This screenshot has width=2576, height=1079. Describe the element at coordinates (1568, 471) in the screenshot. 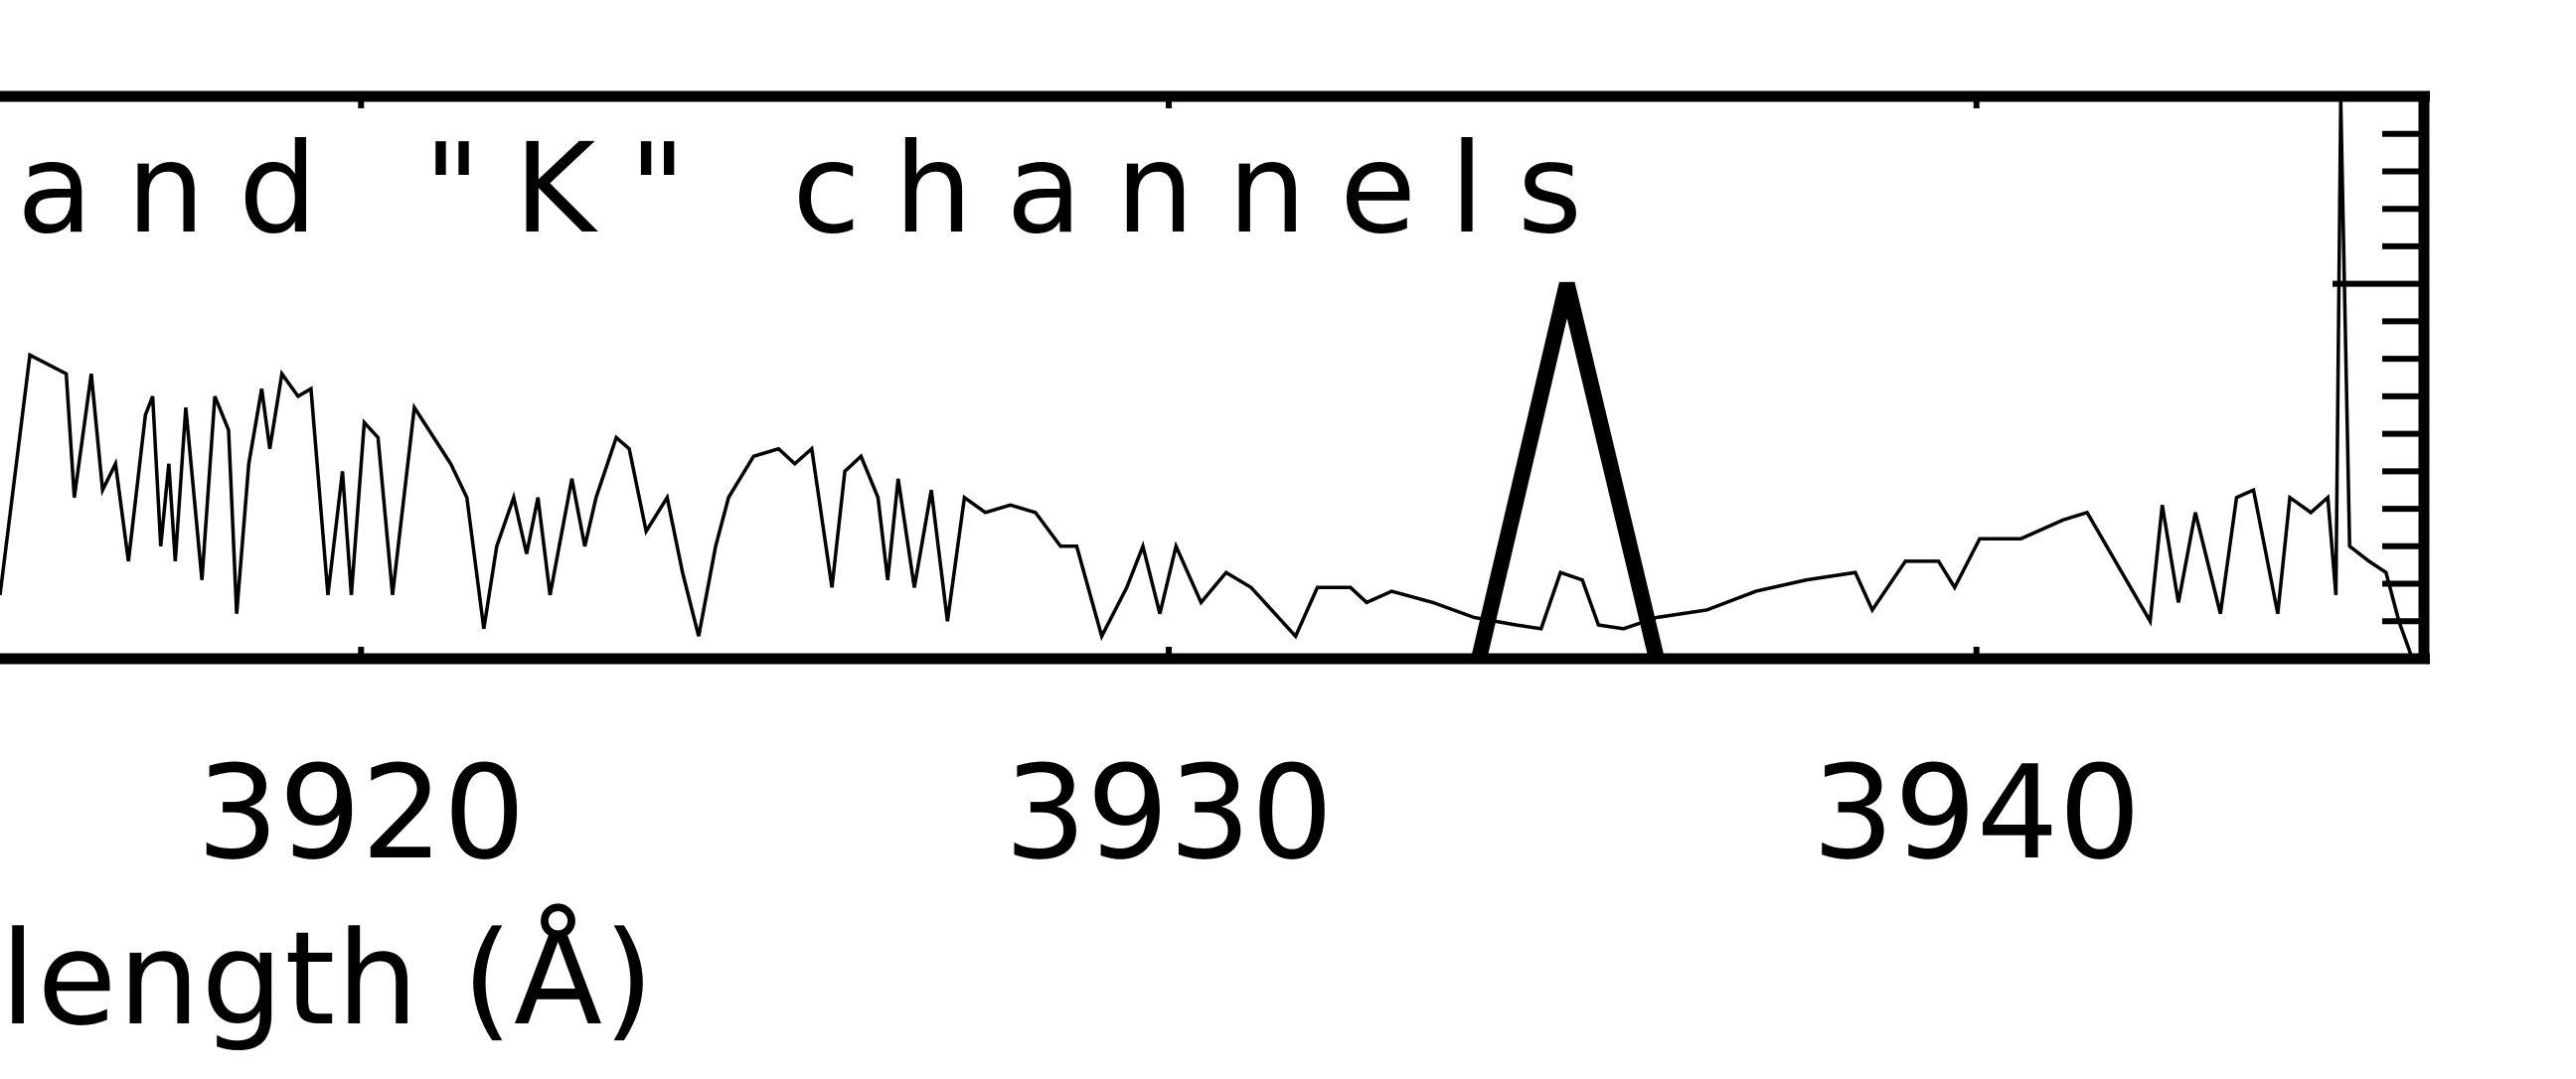

I see `series-line` at that location.